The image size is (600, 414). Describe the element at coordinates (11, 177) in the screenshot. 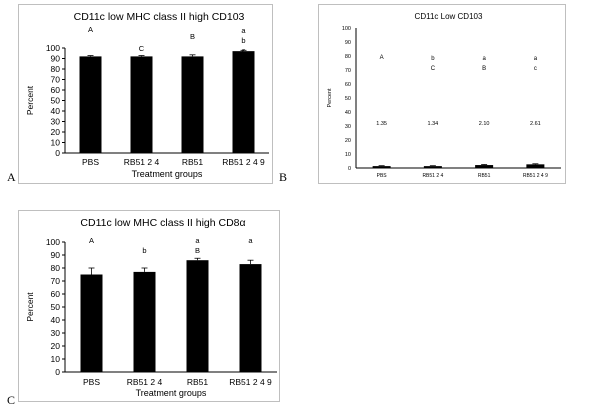

I see `panel-a-letter: A` at that location.